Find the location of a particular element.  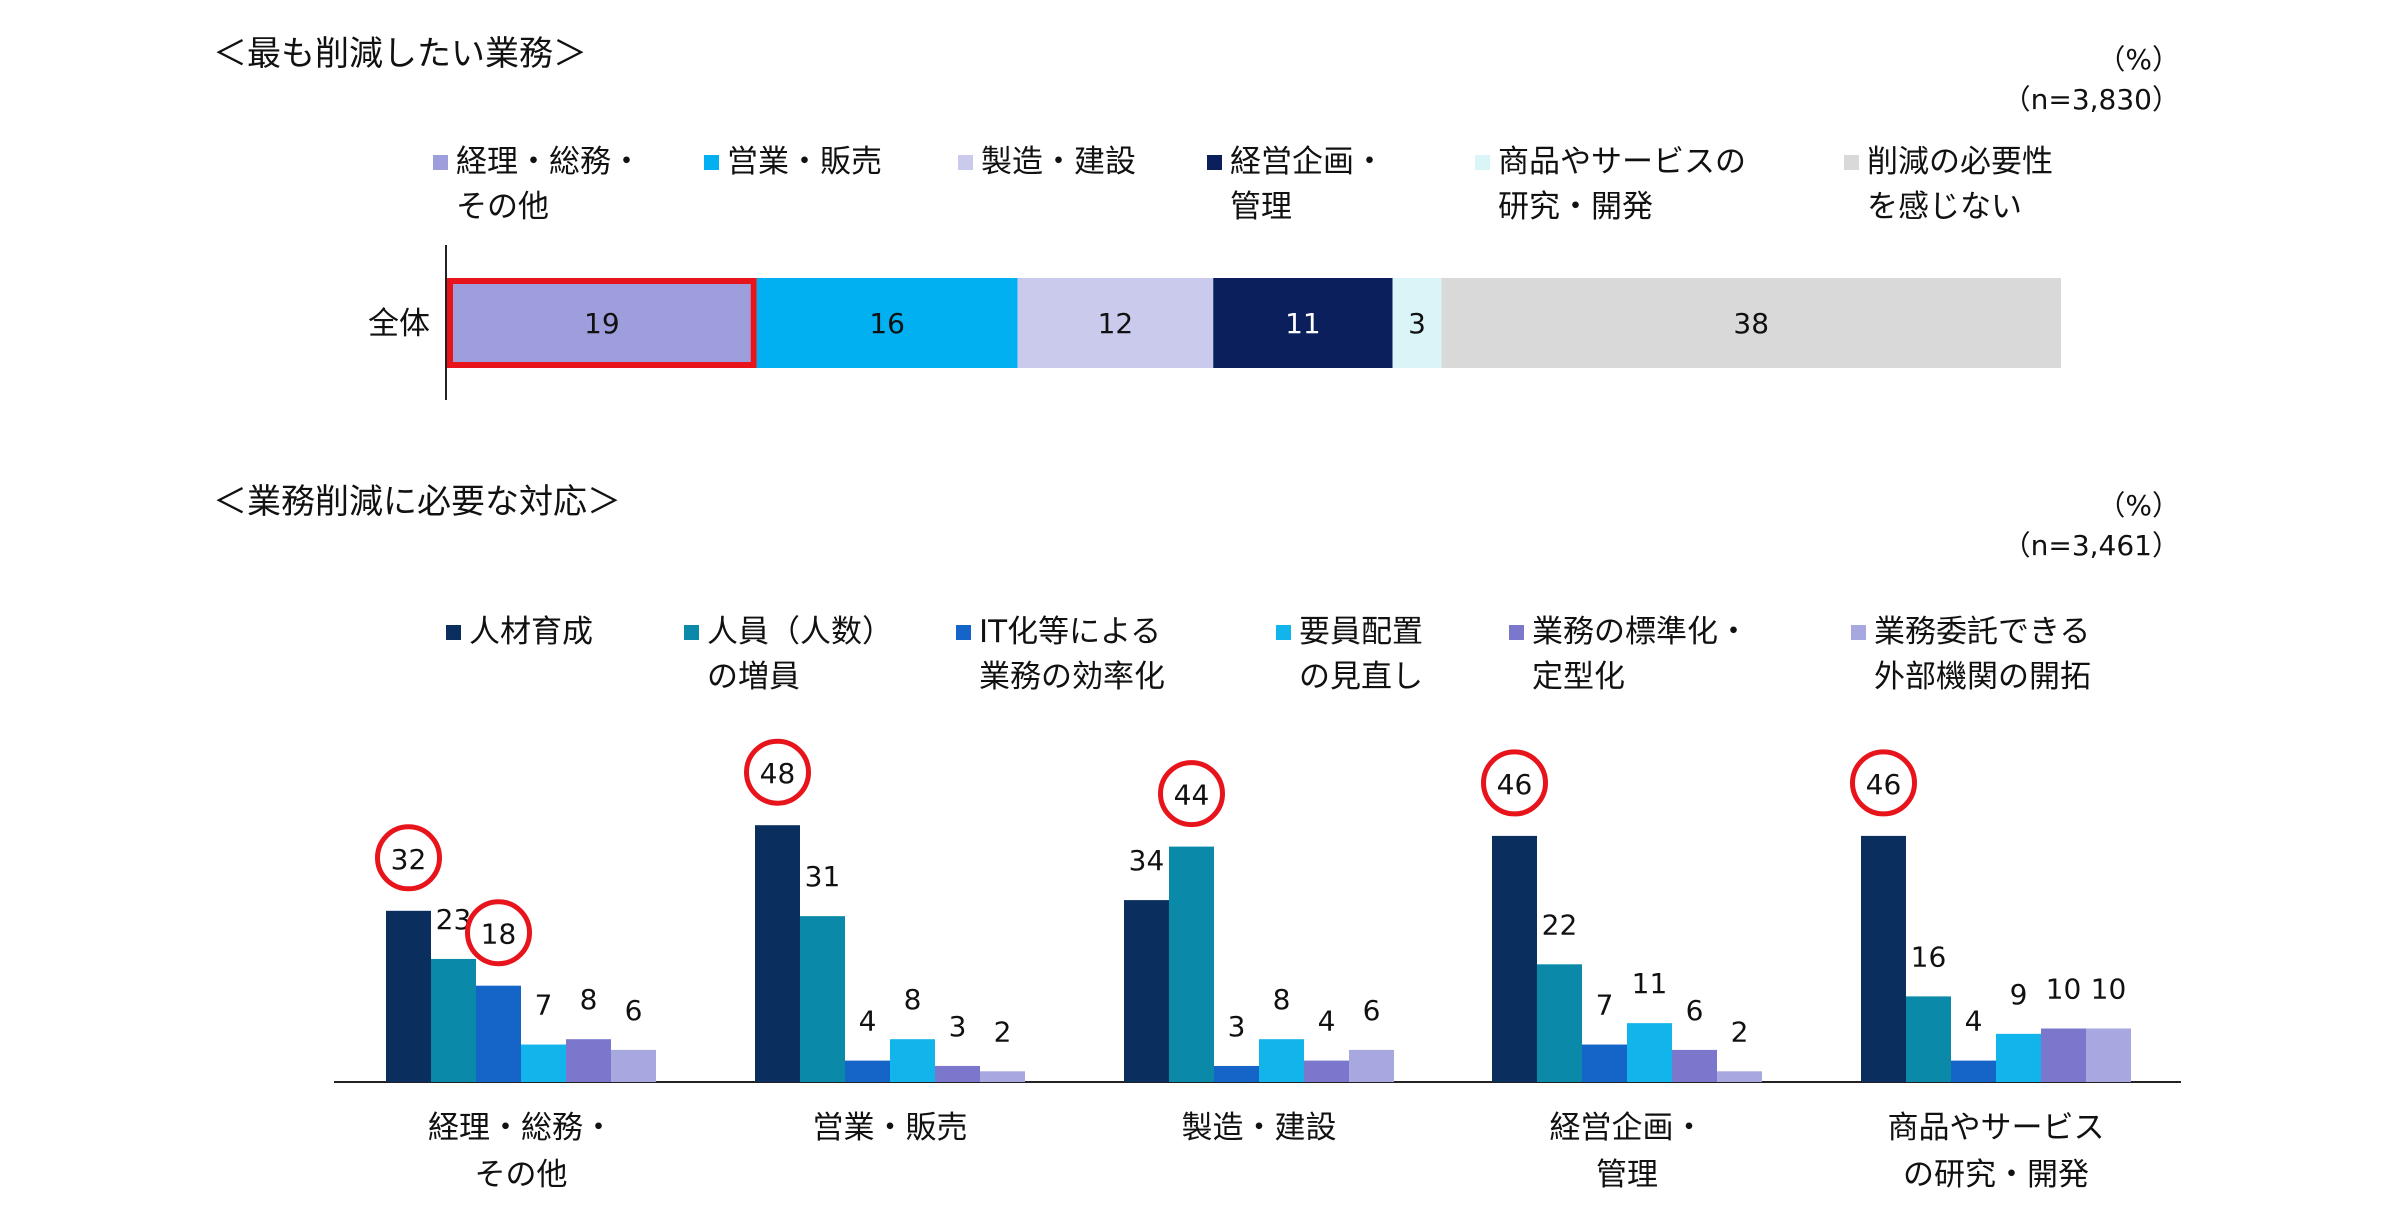

bar-value-label: 22 is located at coordinates (1560, 924).